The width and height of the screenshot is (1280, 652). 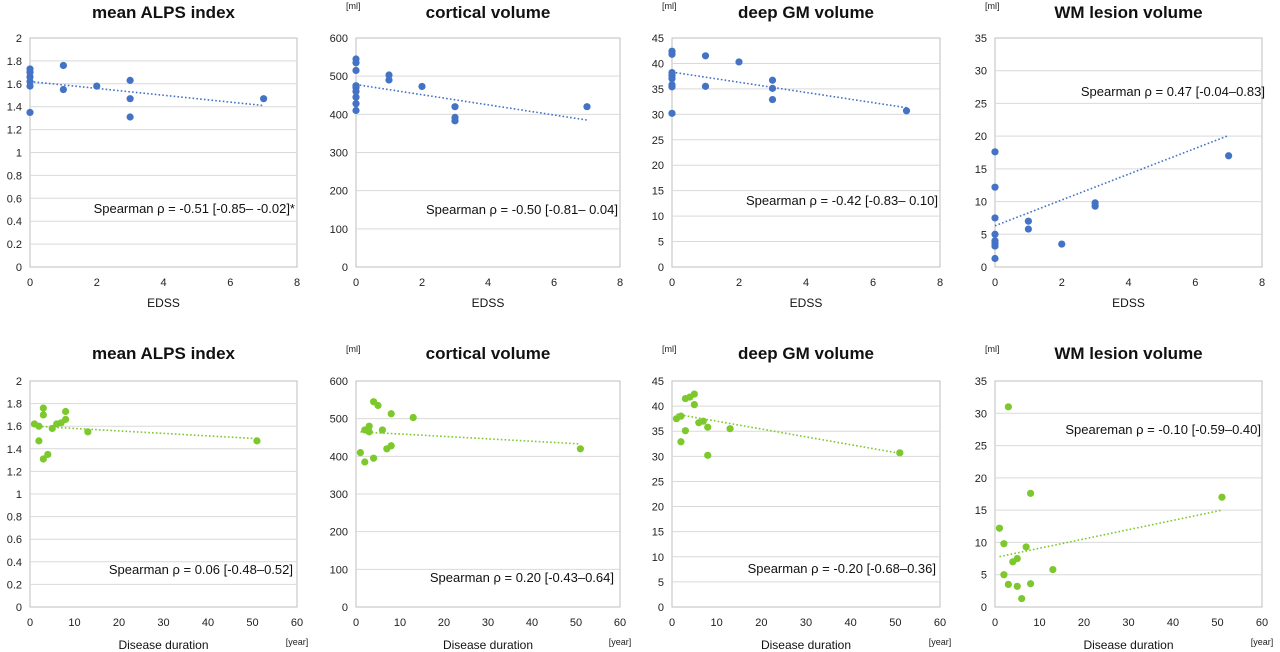 What do you see at coordinates (842, 200) in the screenshot?
I see `spearman-annotation: Spearman ρ = -0.42 [-0.83– 0.10]` at bounding box center [842, 200].